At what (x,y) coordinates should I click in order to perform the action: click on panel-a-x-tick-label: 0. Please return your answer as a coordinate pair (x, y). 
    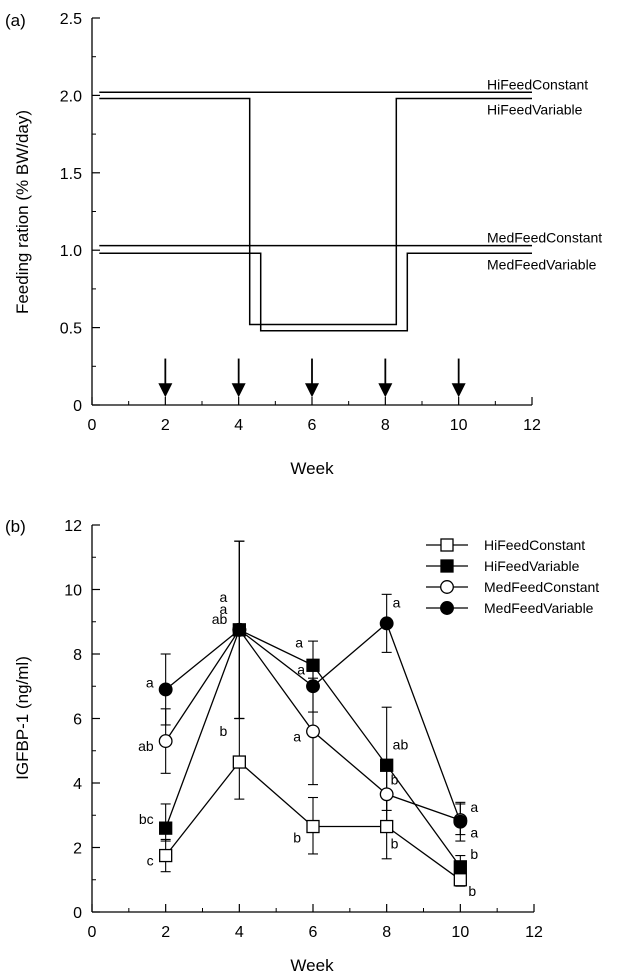
    Looking at the image, I should click on (92, 425).